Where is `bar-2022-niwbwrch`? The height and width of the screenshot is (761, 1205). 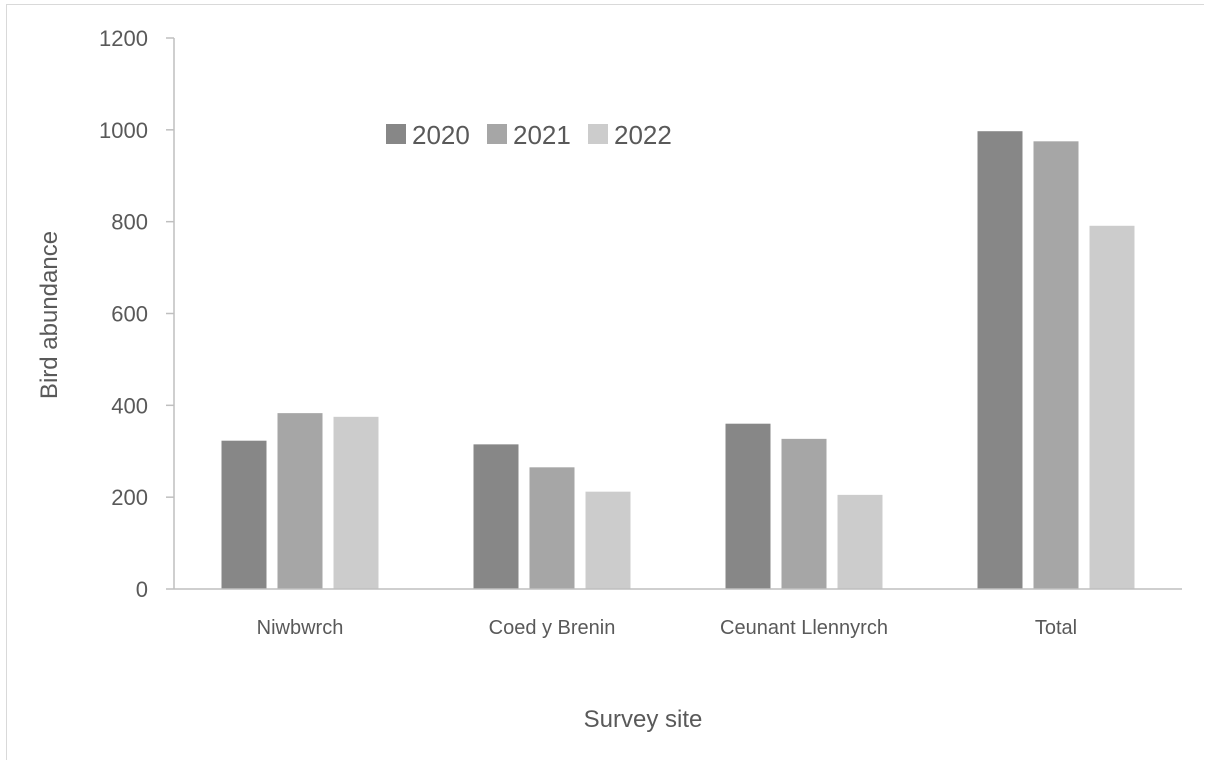
bar-2022-niwbwrch is located at coordinates (356, 502).